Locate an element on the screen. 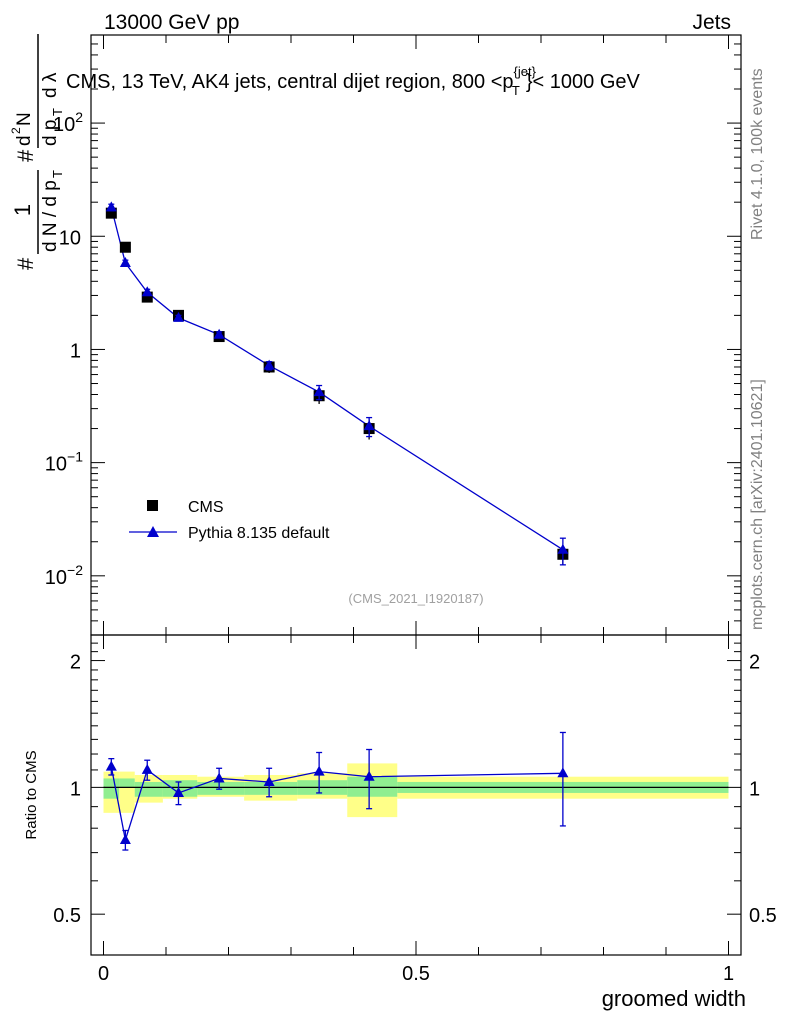 The image size is (786, 1024). ratio-series-marks is located at coordinates (337, 791).